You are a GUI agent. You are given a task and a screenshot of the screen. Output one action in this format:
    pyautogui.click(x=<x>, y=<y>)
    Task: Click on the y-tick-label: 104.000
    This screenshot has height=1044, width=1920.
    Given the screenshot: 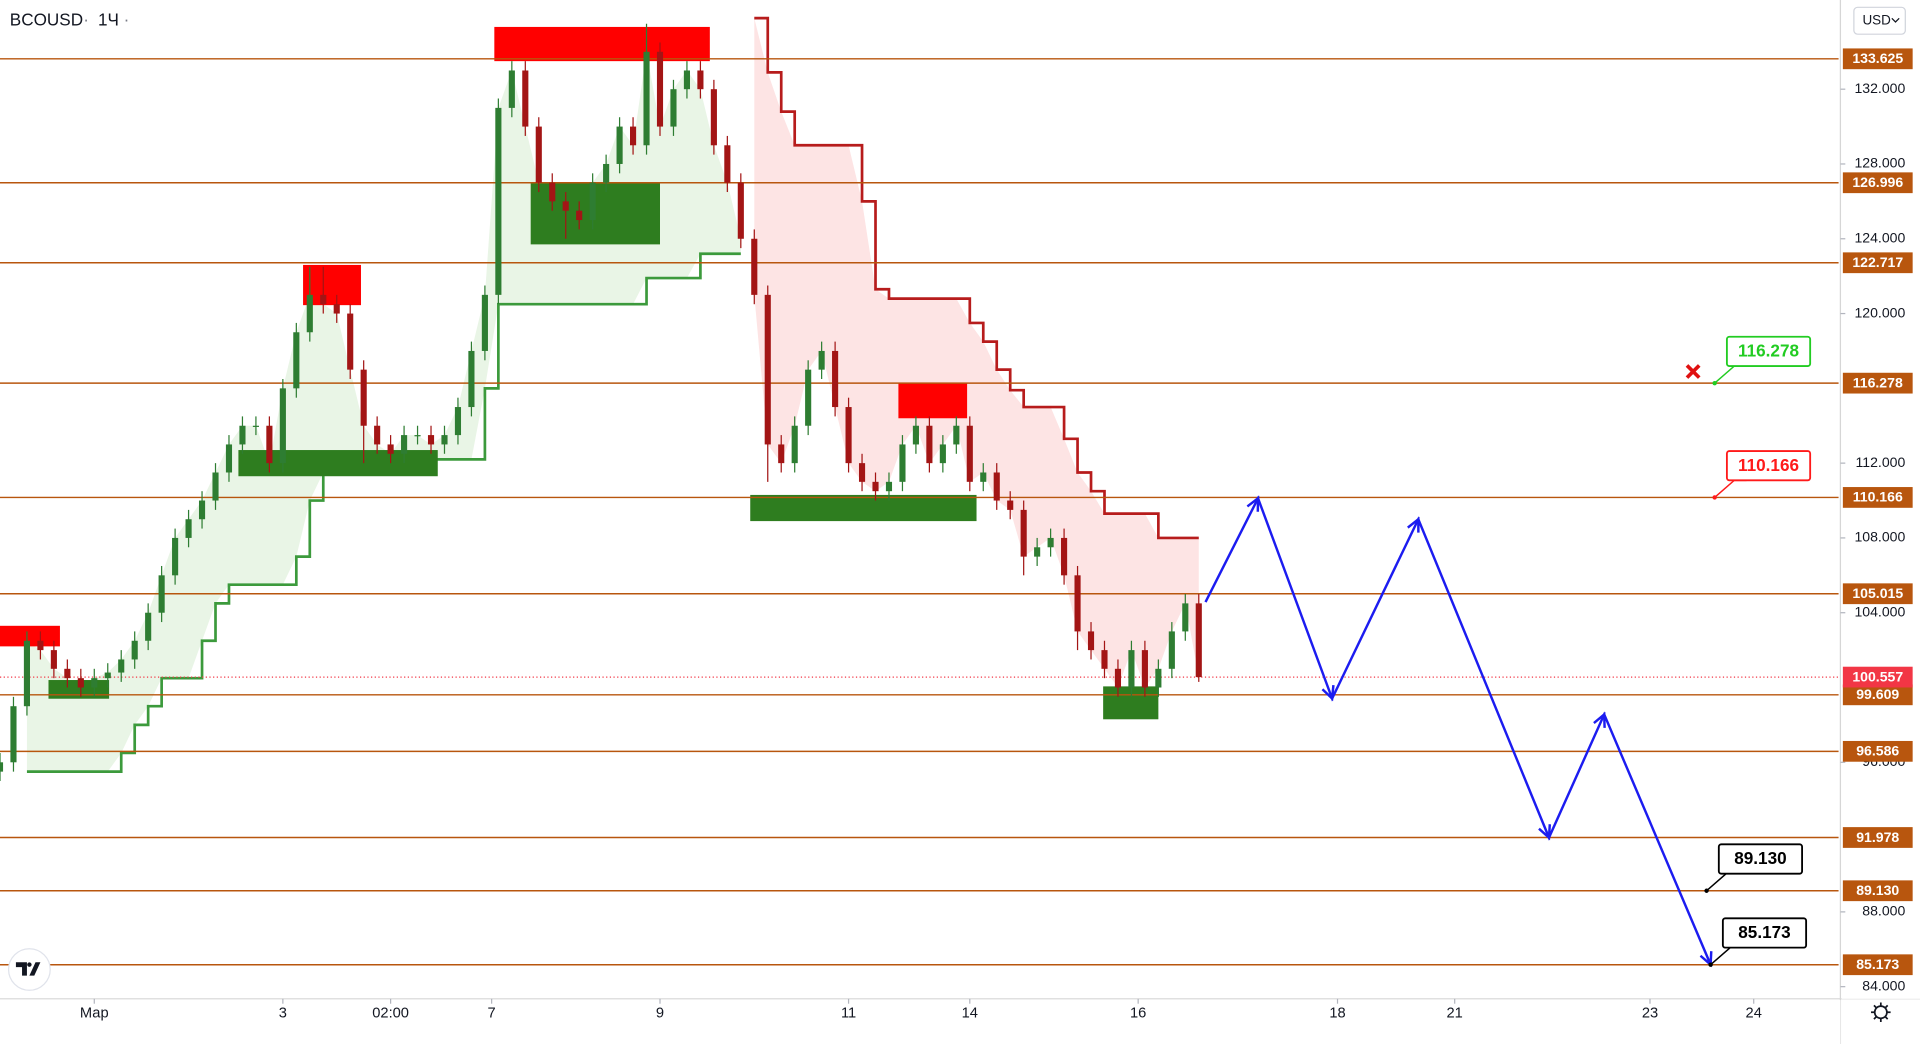 What is the action you would take?
    pyautogui.click(x=1879, y=611)
    